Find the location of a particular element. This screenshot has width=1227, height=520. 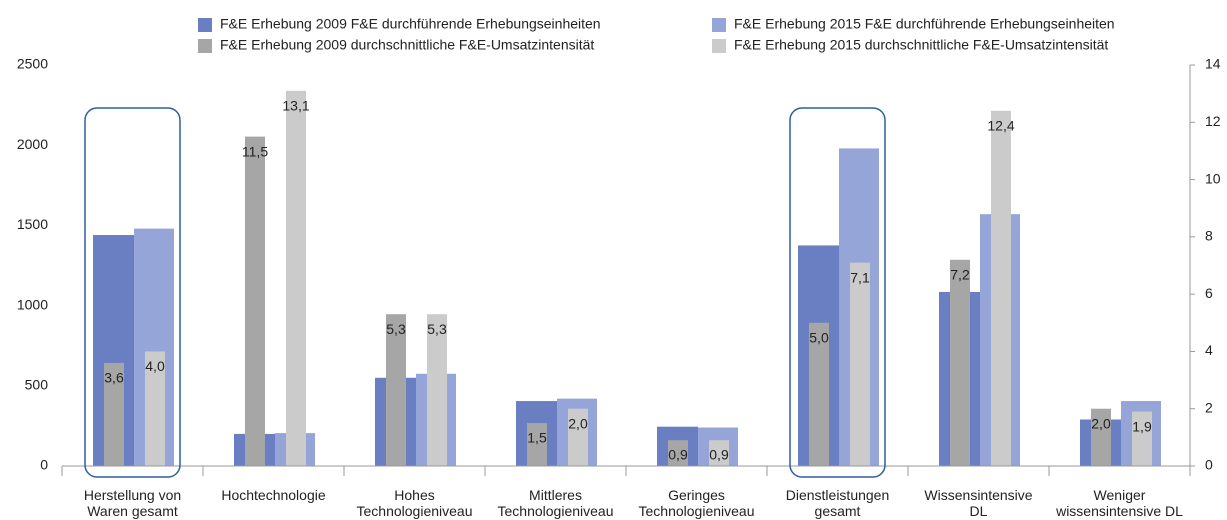

data-label: 12,4 is located at coordinates (1000, 126).